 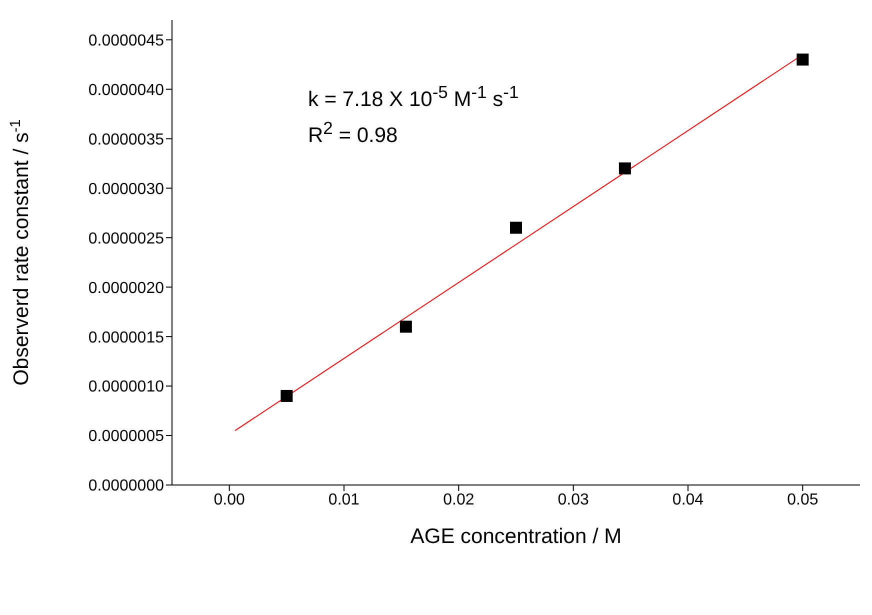 What do you see at coordinates (126, 437) in the screenshot?
I see `y-tick-label: 0.0000005` at bounding box center [126, 437].